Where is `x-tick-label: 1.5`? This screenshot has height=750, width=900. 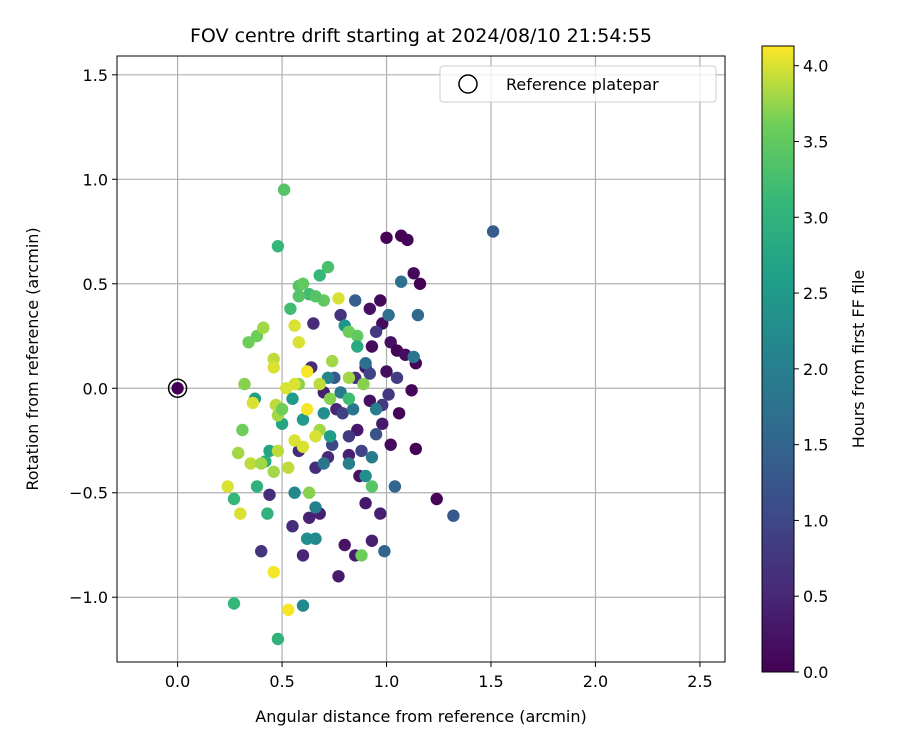
x-tick-label: 1.5 is located at coordinates (490, 681).